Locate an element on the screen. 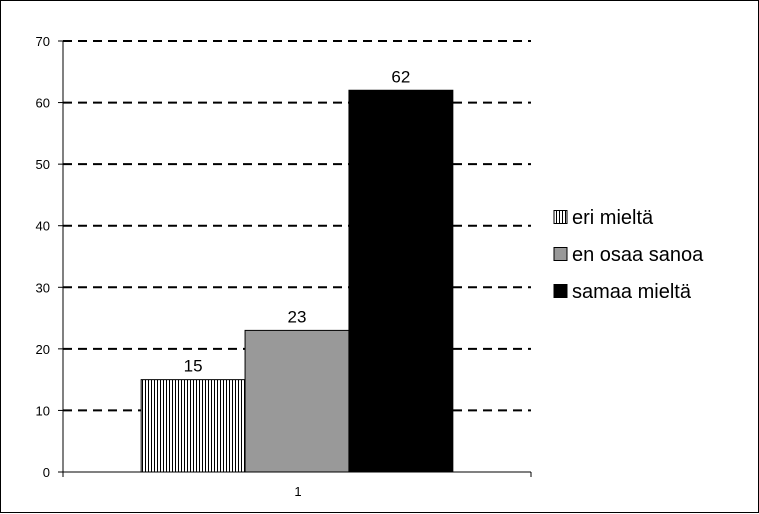 The width and height of the screenshot is (759, 514). y-tick-label: 60 is located at coordinates (43, 103).